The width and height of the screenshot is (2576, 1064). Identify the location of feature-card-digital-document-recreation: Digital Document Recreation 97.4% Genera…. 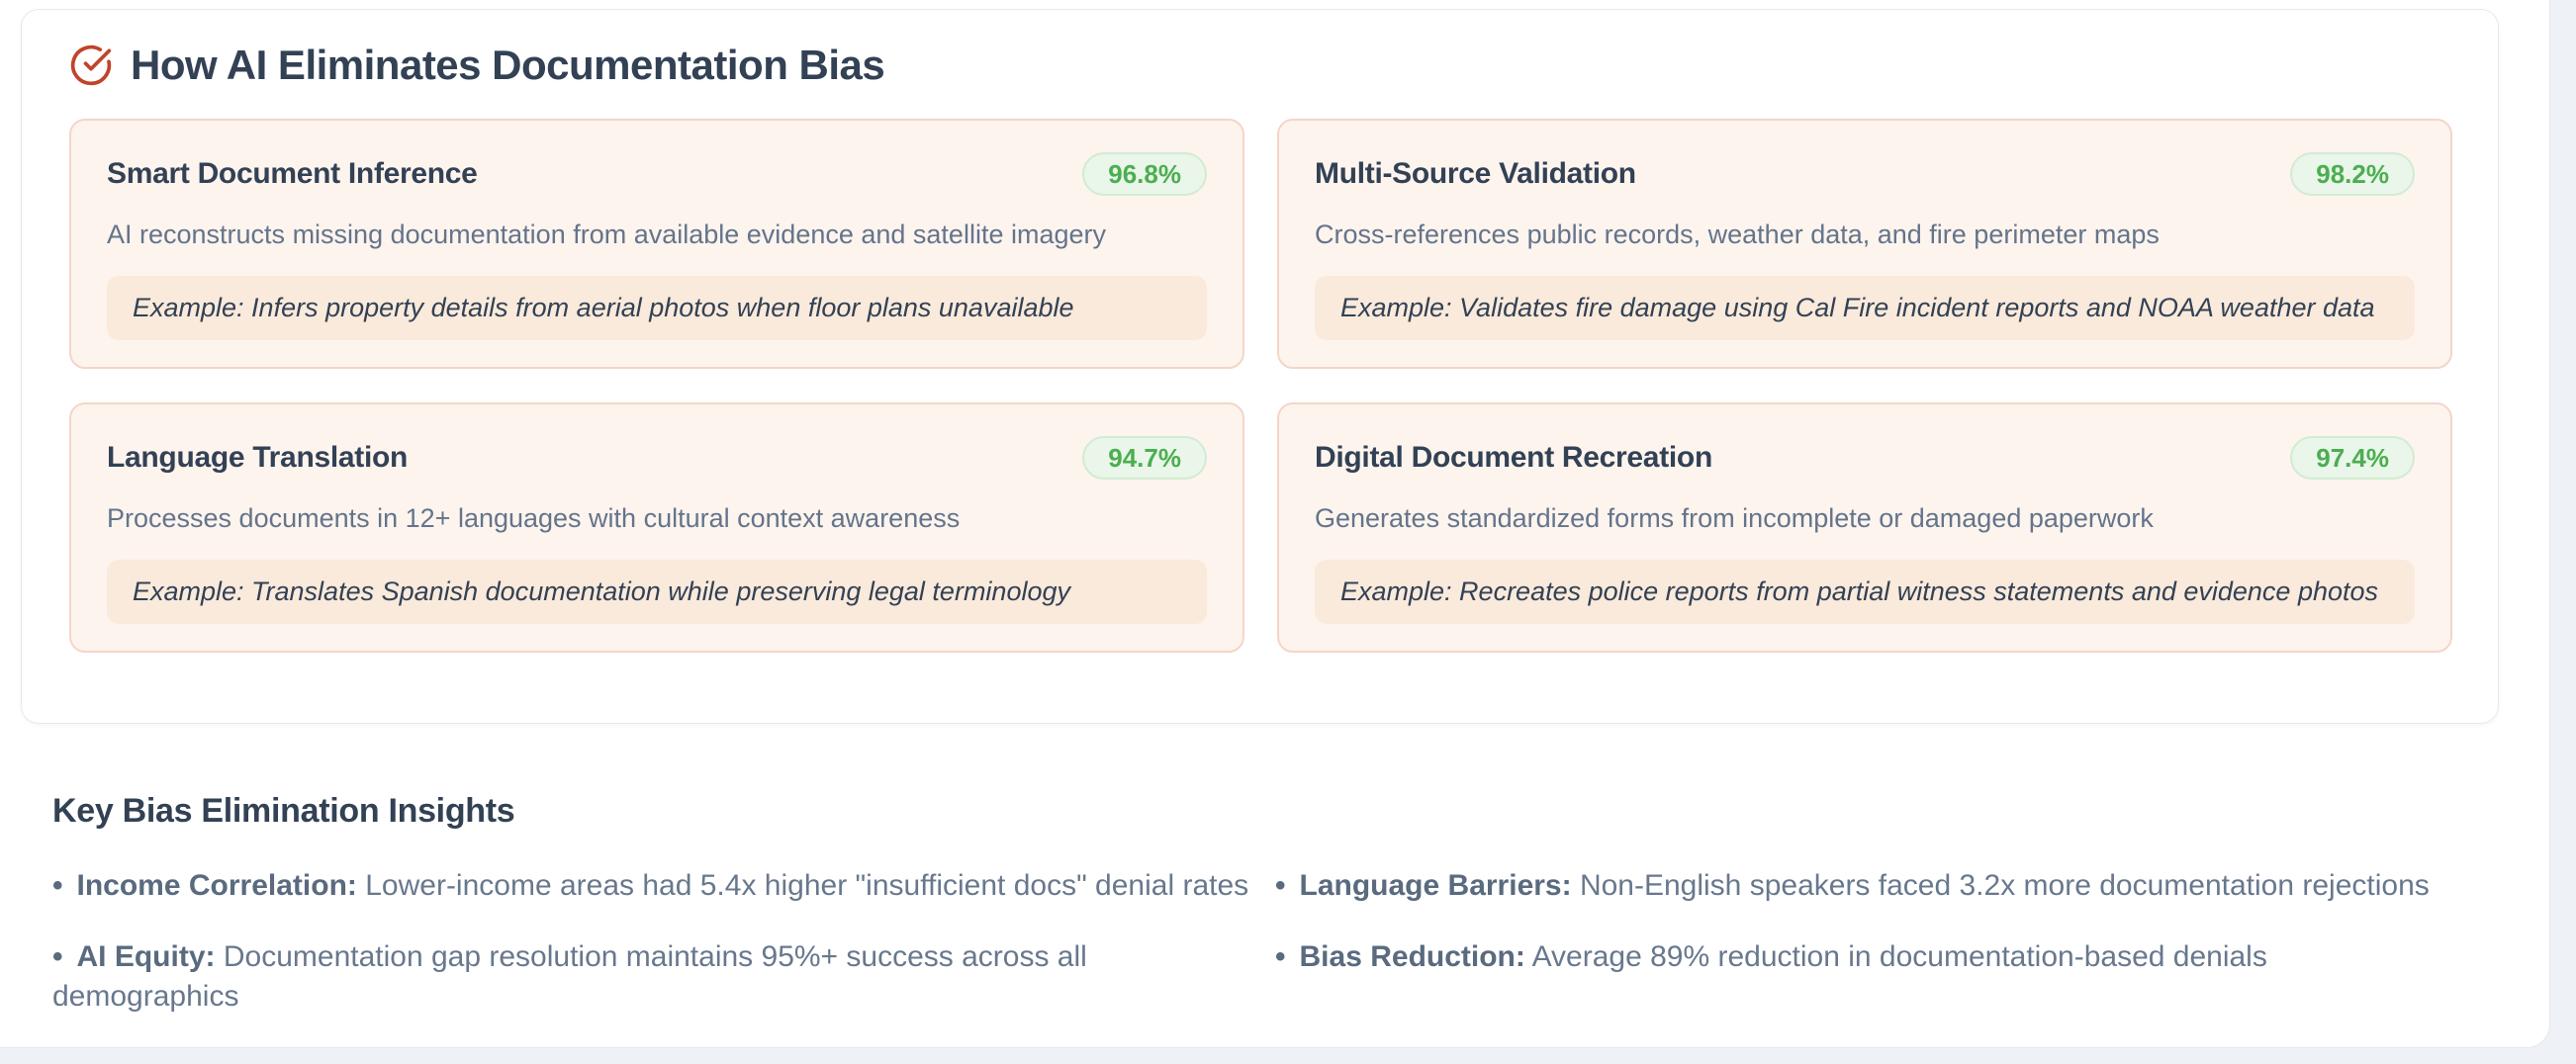
(1865, 527).